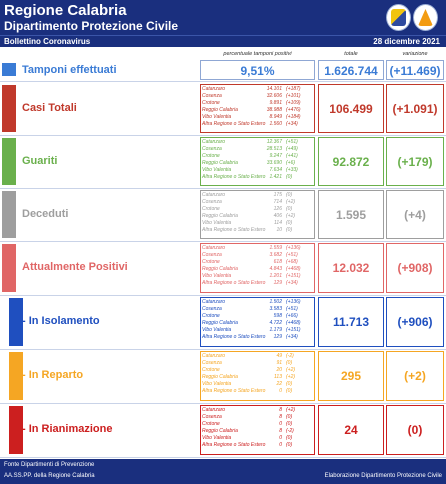 This screenshot has height=484, width=446. Describe the element at coordinates (277, 216) in the screenshot. I see `province-value: 406` at that location.